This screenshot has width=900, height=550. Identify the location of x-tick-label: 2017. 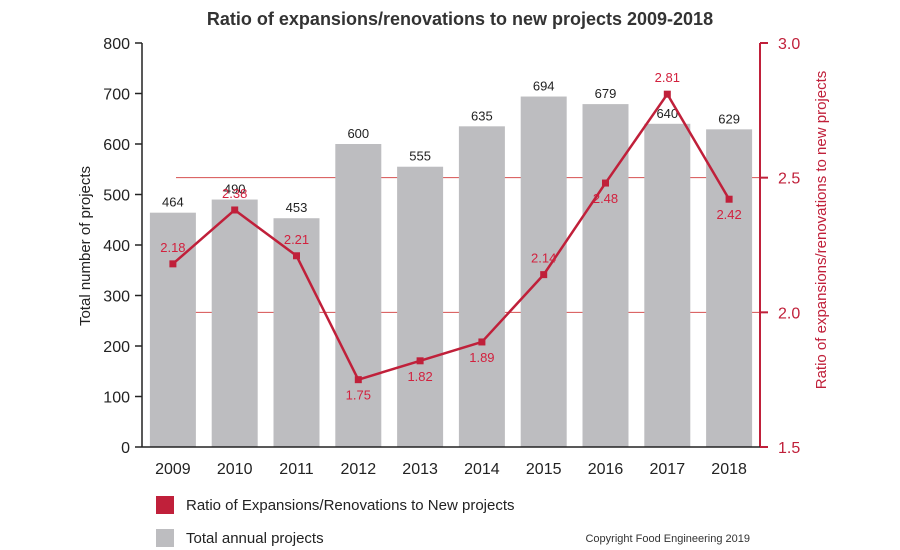
(668, 469).